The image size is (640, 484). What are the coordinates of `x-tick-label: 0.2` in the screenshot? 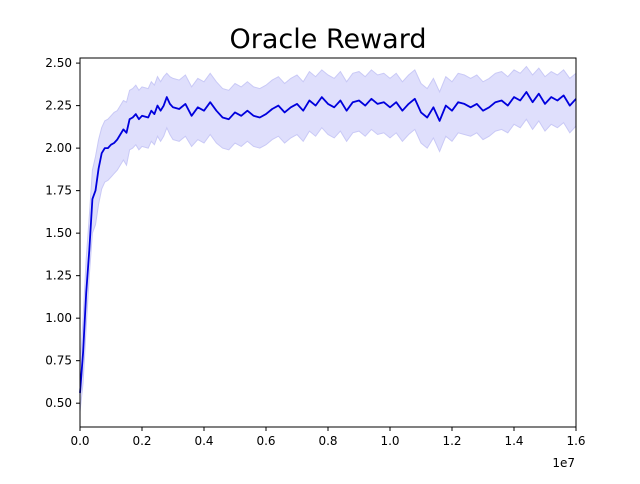 It's located at (141, 441).